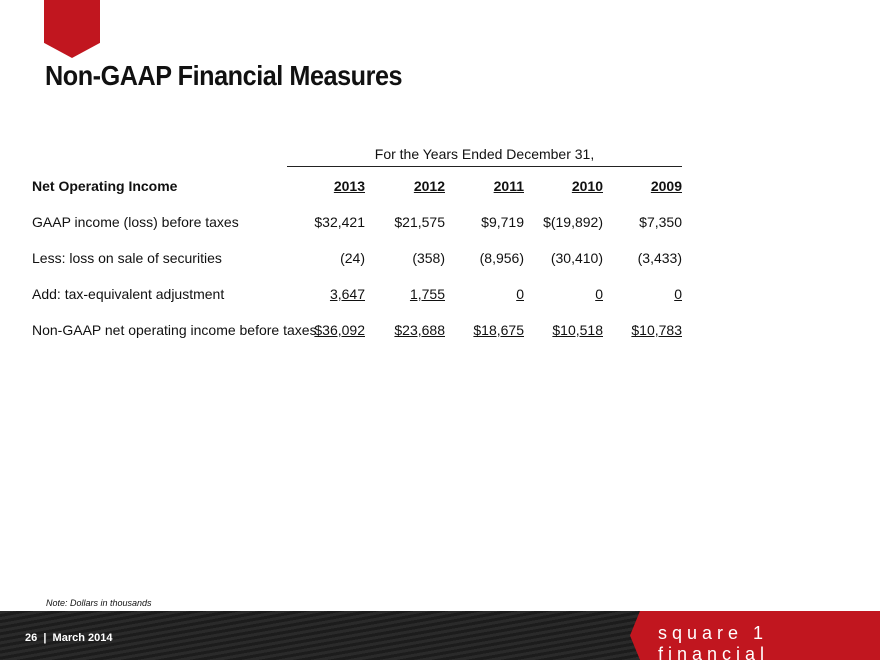 The image size is (880, 665). Describe the element at coordinates (587, 186) in the screenshot. I see `year-header: 2010` at that location.